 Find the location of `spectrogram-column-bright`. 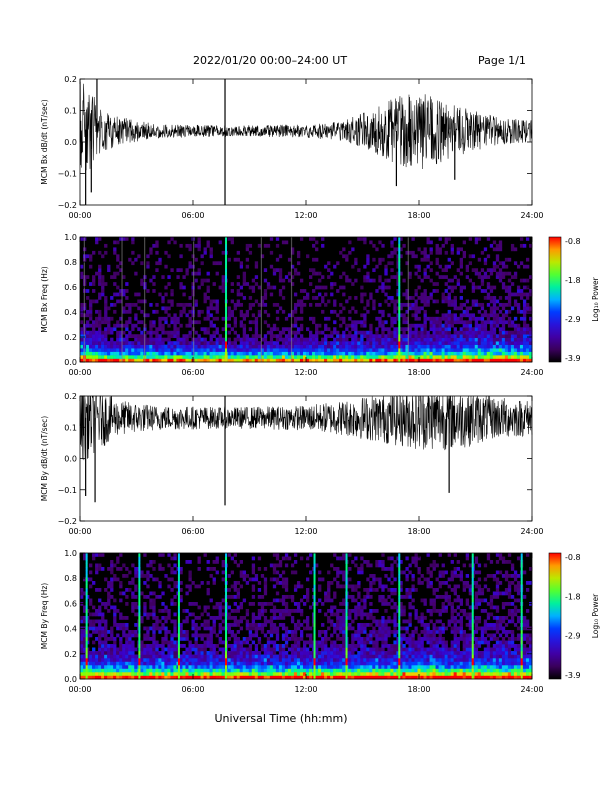

spectrogram-column-bright is located at coordinates (226, 298).